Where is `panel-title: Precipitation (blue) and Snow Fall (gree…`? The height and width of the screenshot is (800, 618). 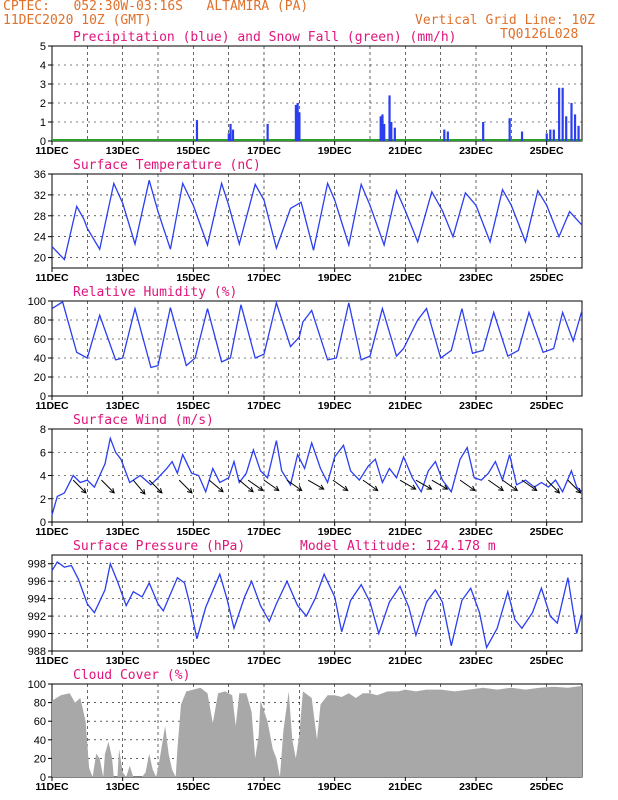
panel-title: Precipitation (blue) and Snow Fall (gree… is located at coordinates (265, 37).